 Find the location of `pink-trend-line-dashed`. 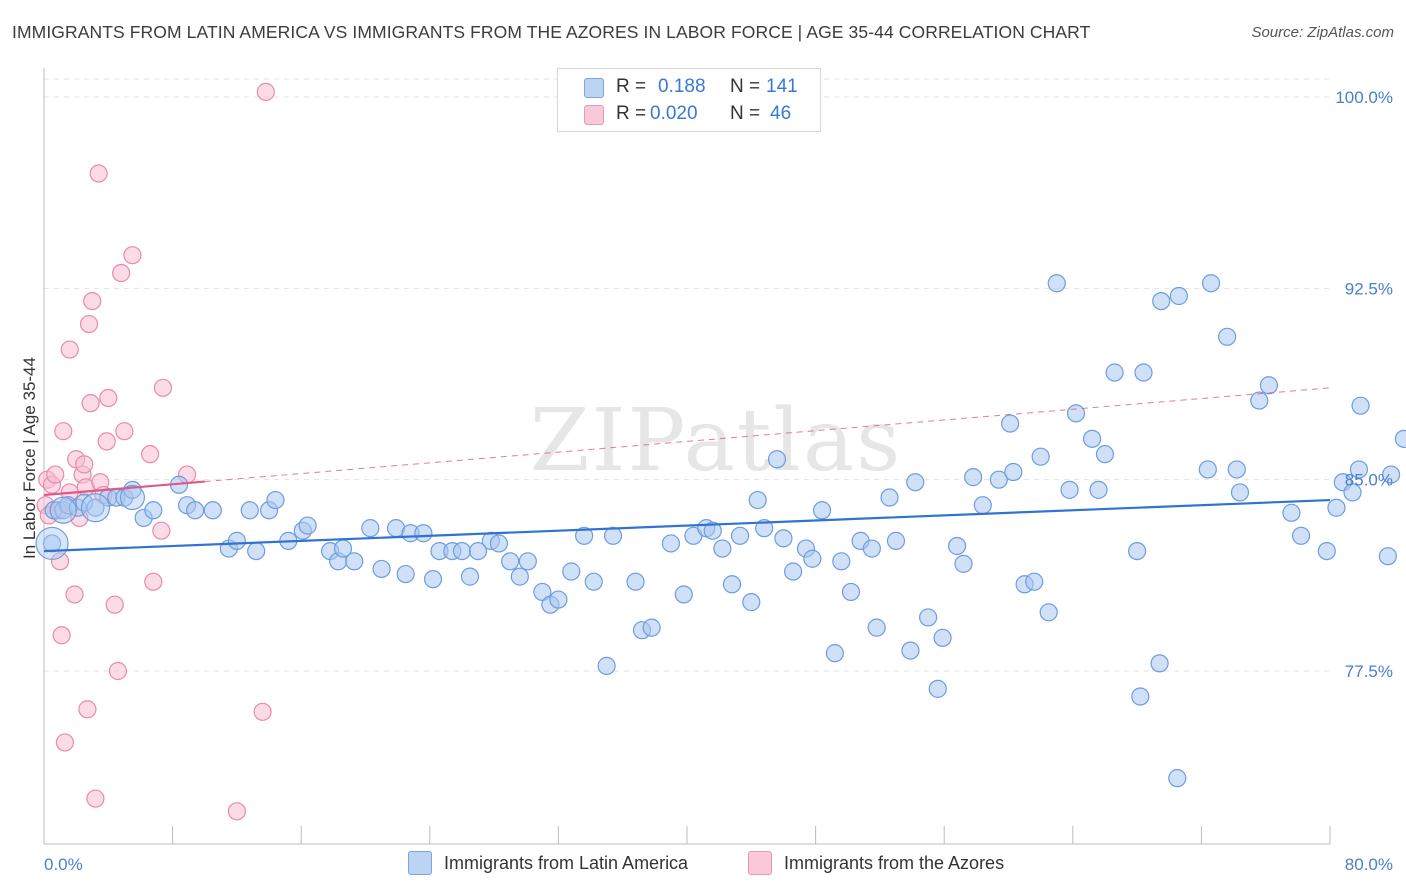

pink-trend-line-dashed is located at coordinates (767, 435).